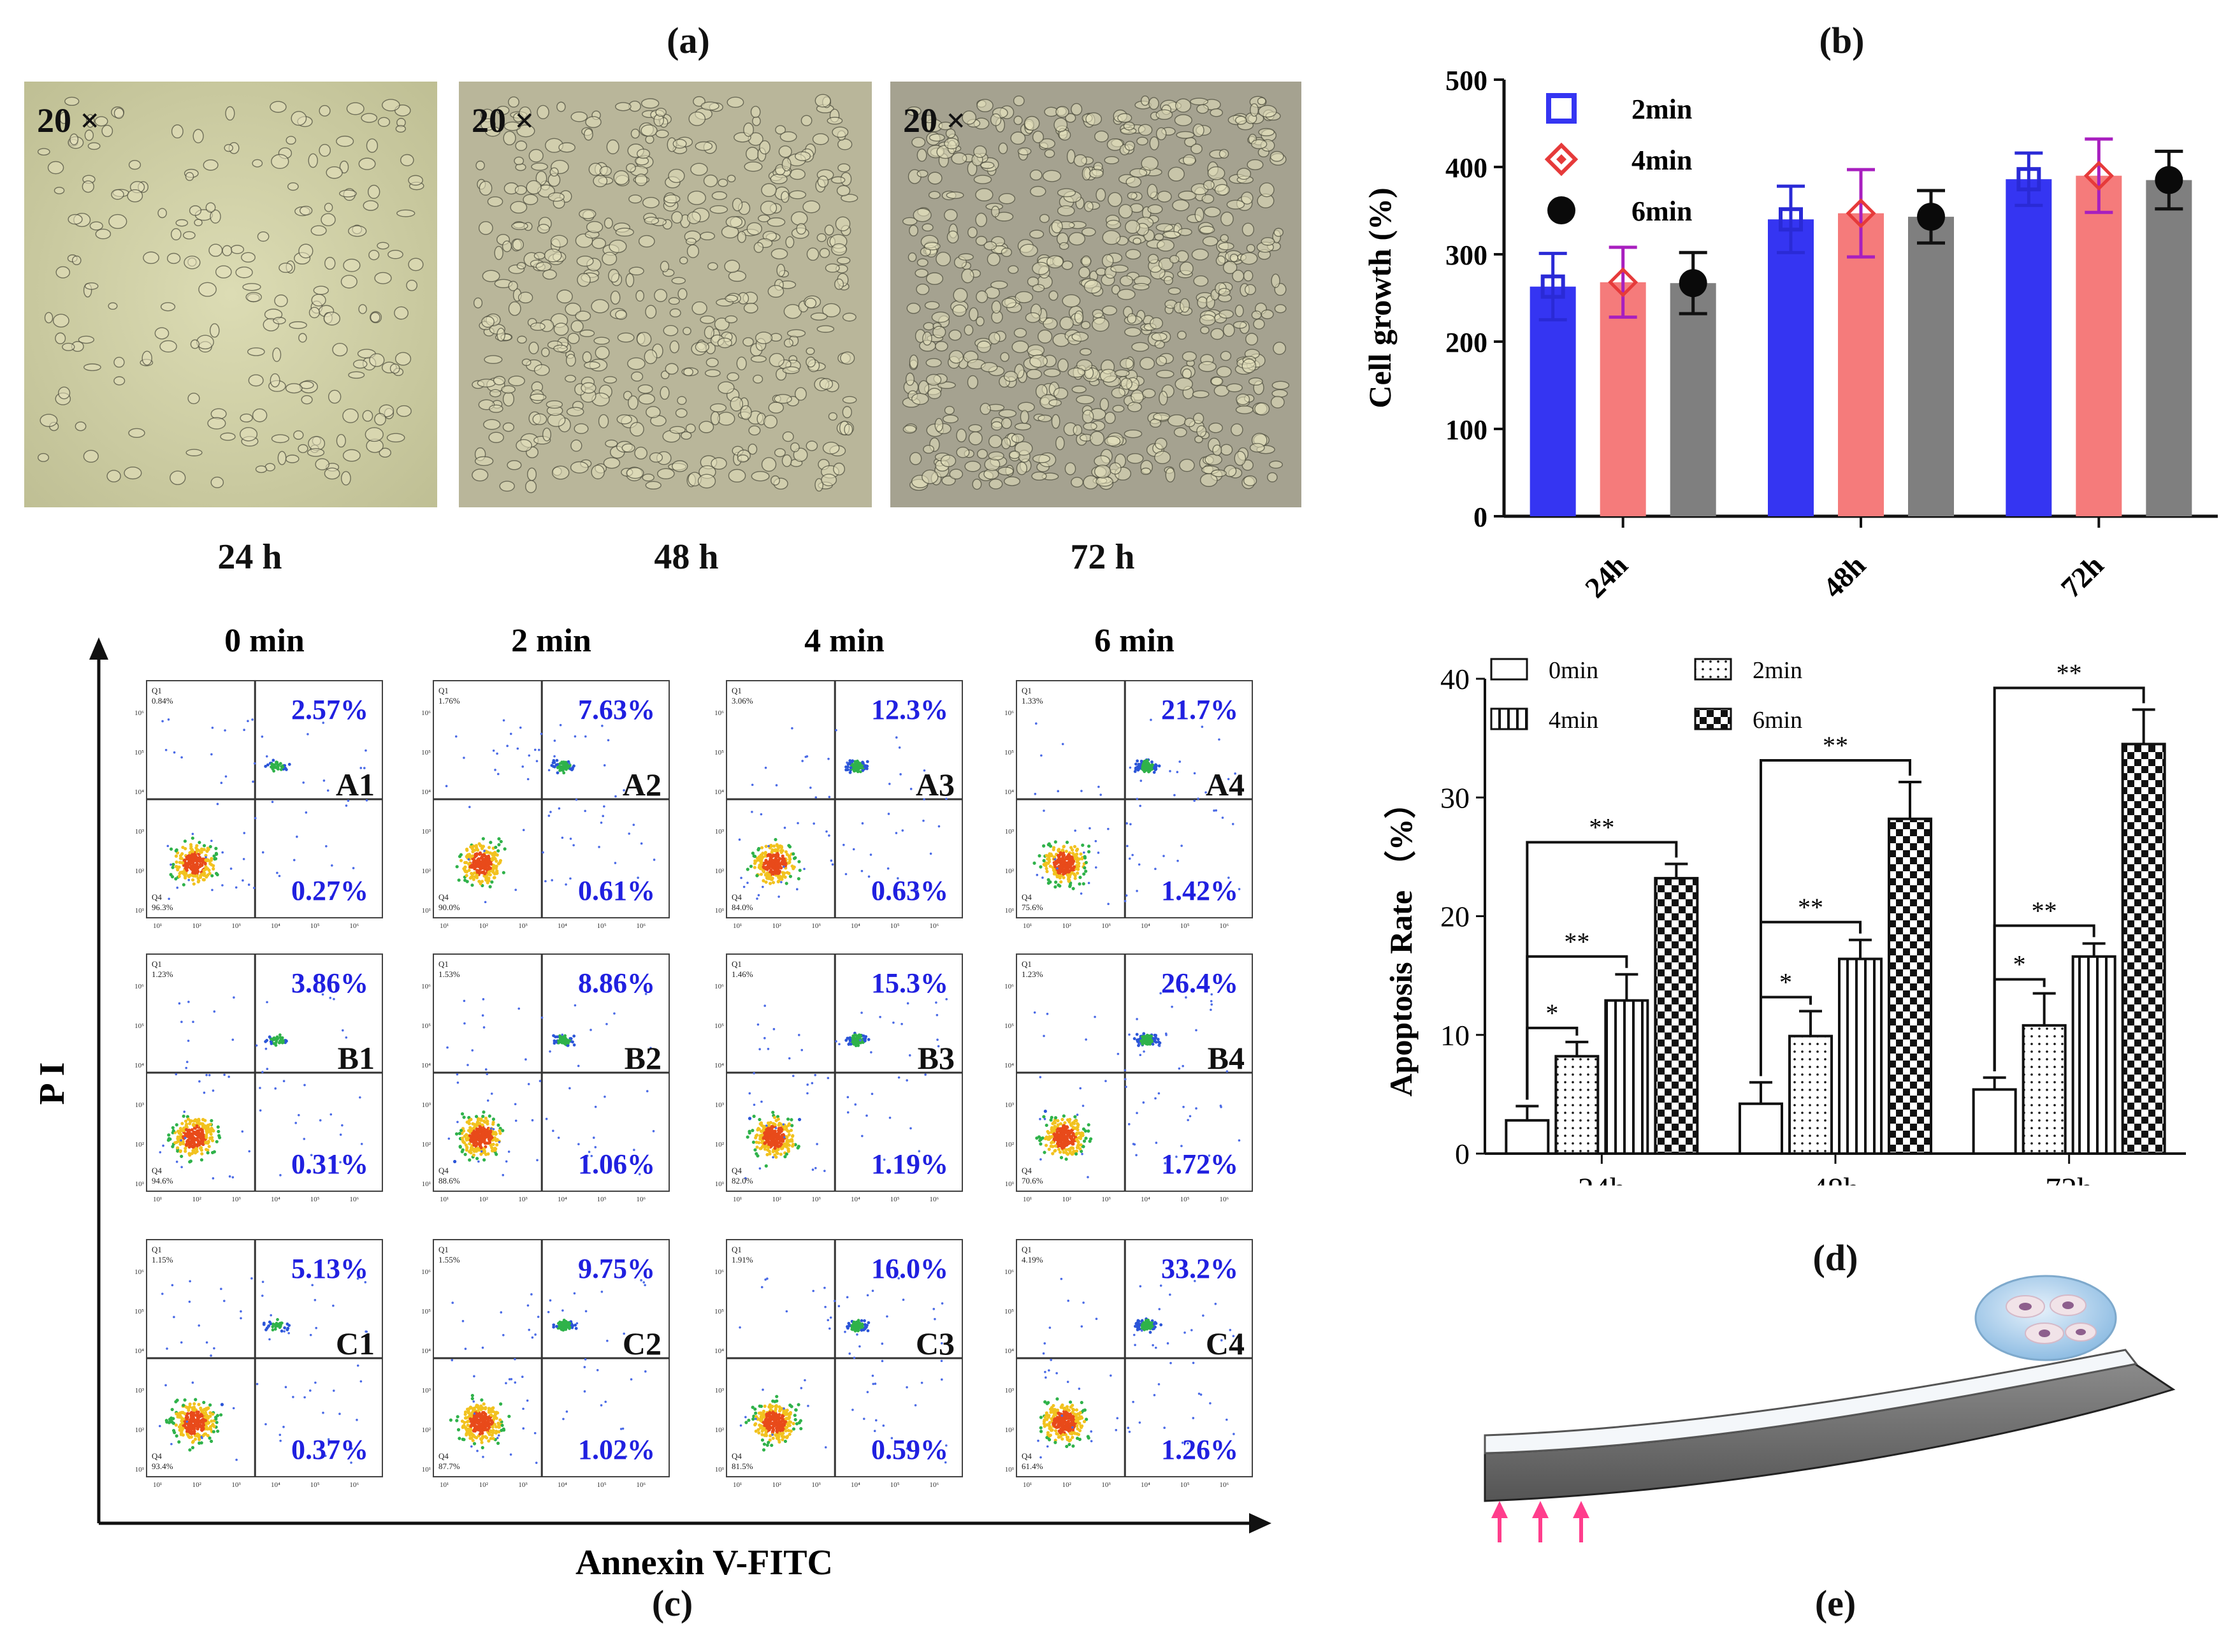 This screenshot has width=2235, height=1652. What do you see at coordinates (616, 890) in the screenshot?
I see `q3-percentage: 0.61%` at bounding box center [616, 890].